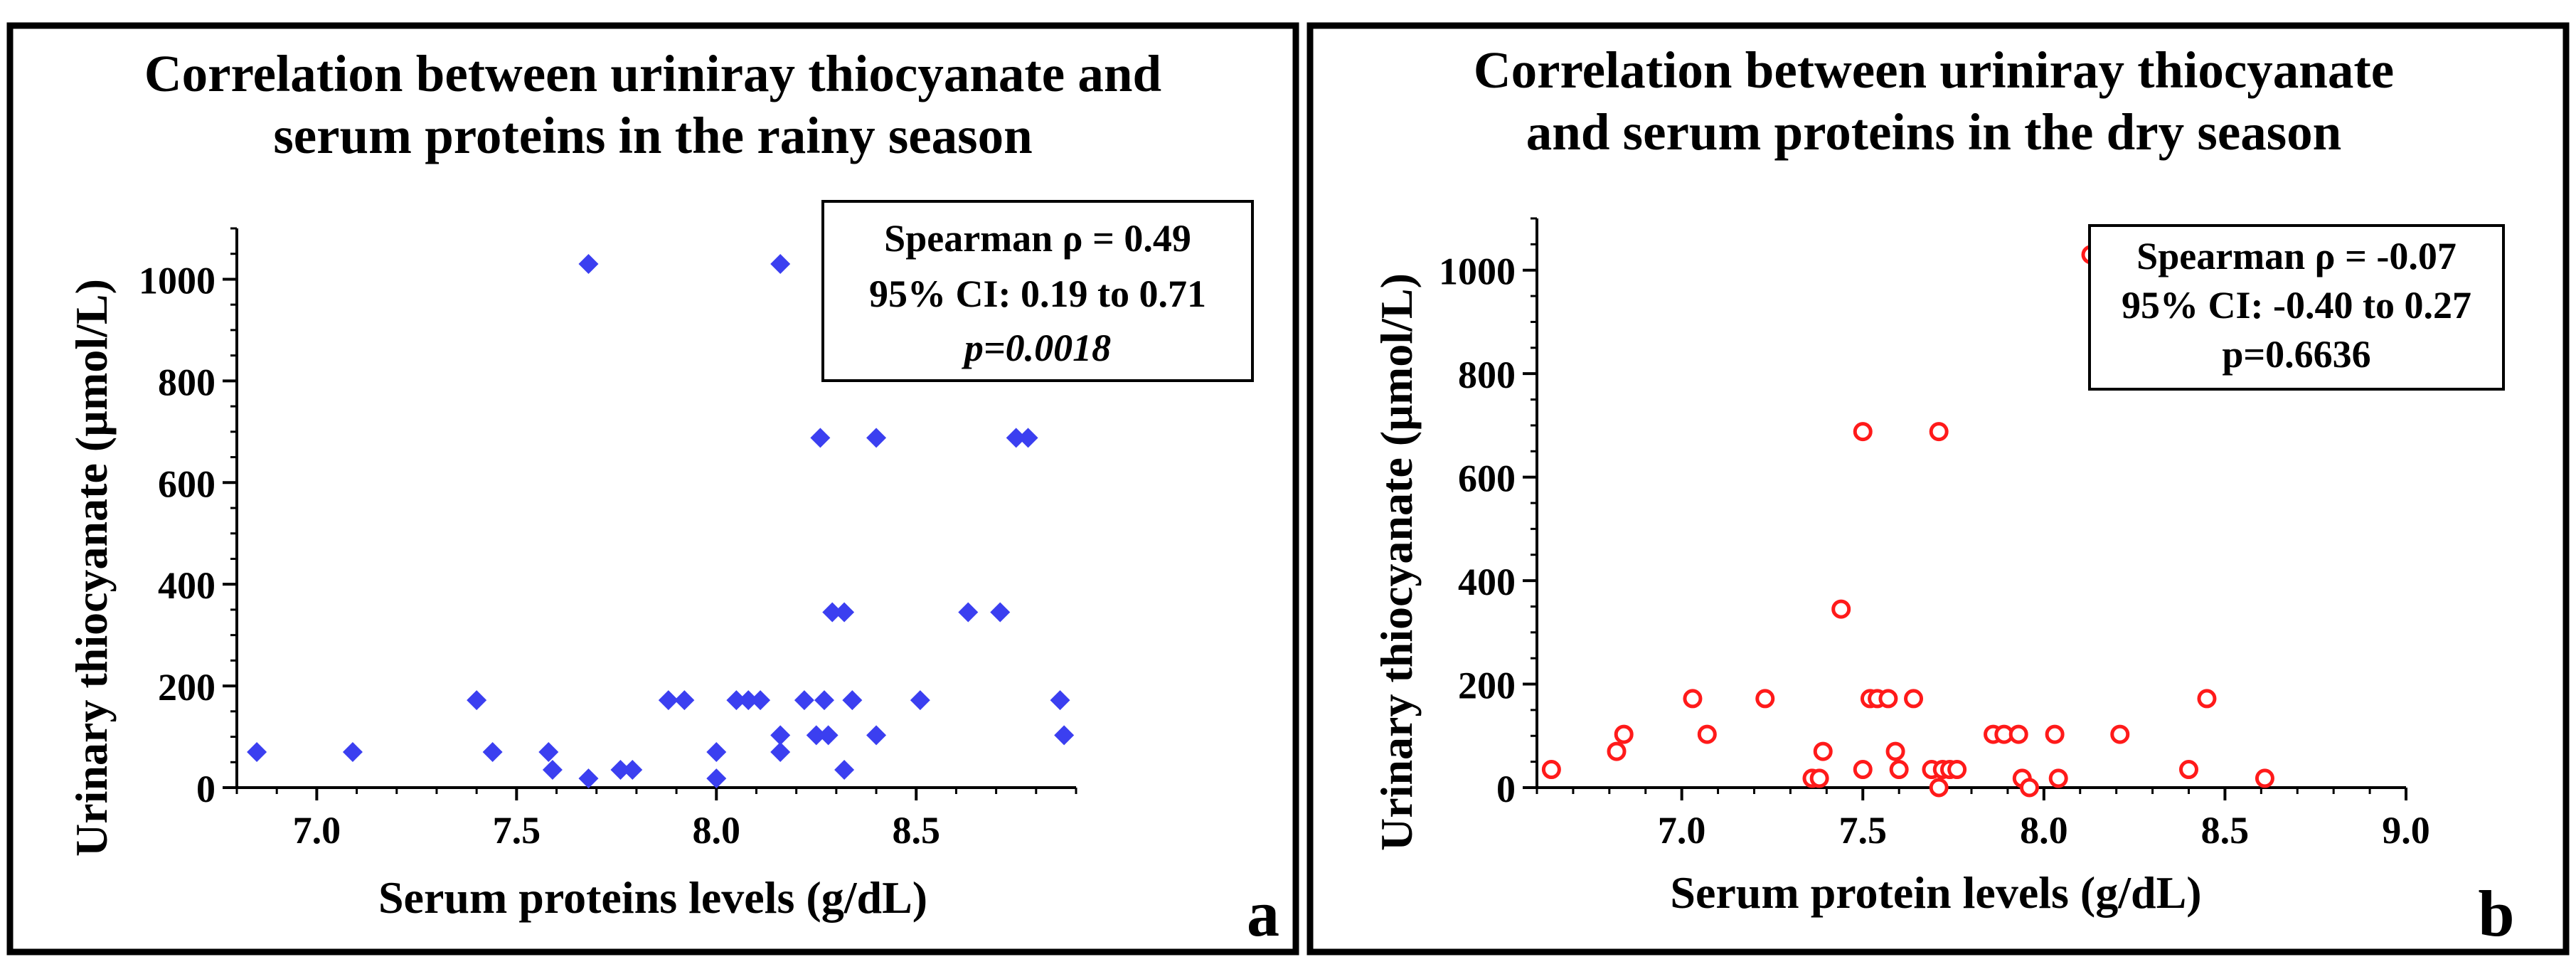 This screenshot has width=2576, height=979. Describe the element at coordinates (652, 898) in the screenshot. I see `panel-a-x-axis-label: Serum proteins levels (g/dL)` at that location.